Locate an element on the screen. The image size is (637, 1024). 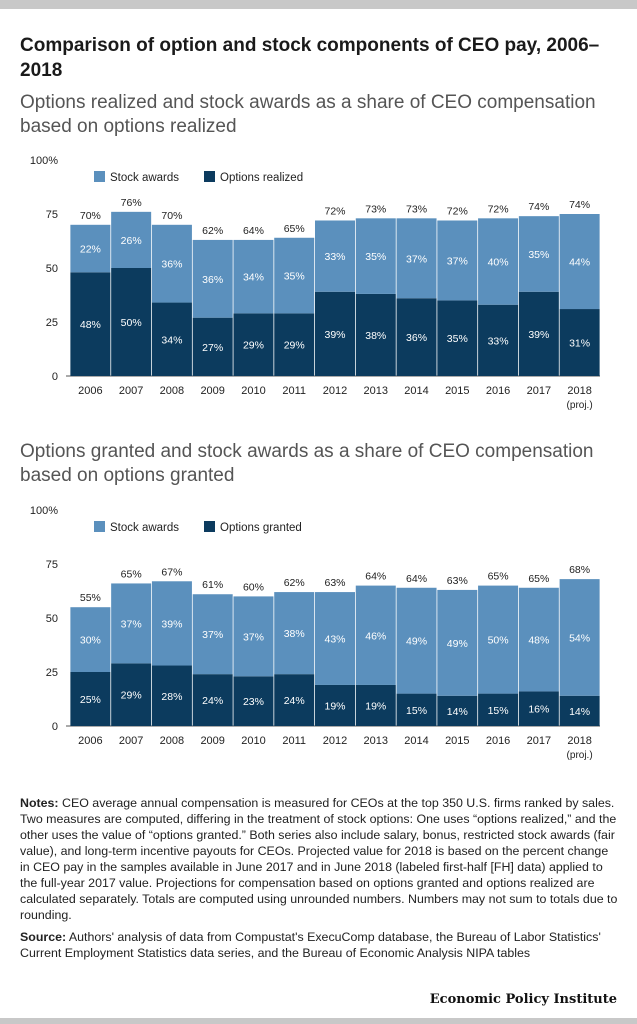
y-tick-label: 0 is located at coordinates (55, 377).